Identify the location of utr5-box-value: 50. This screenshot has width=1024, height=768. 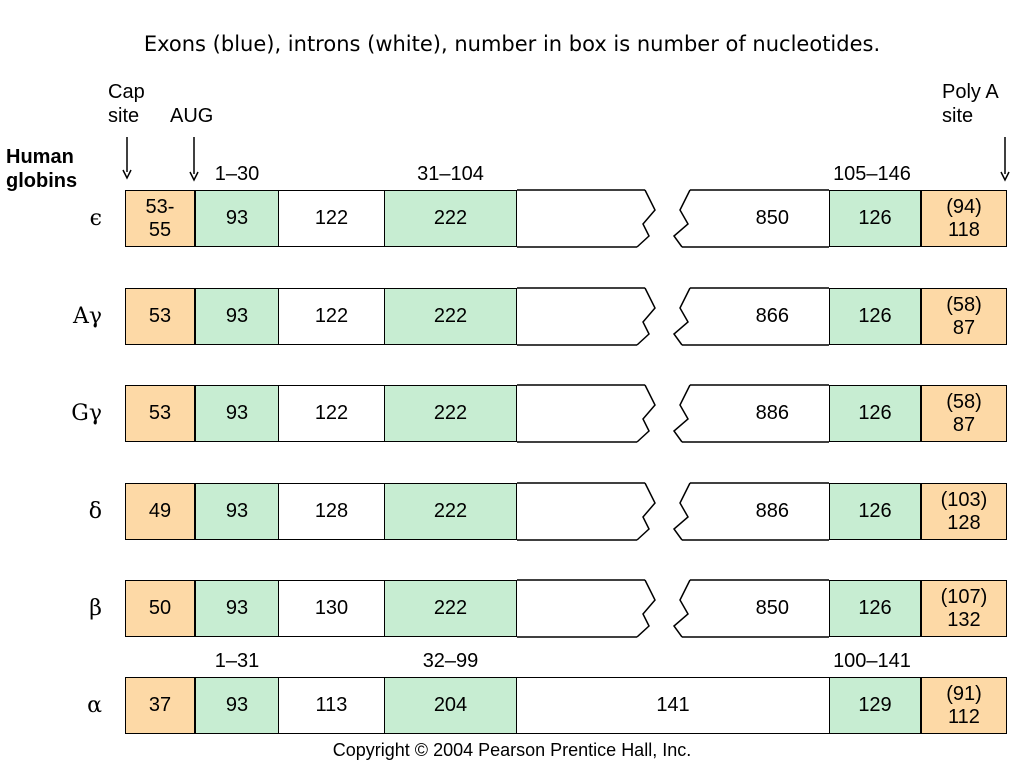
(160, 608).